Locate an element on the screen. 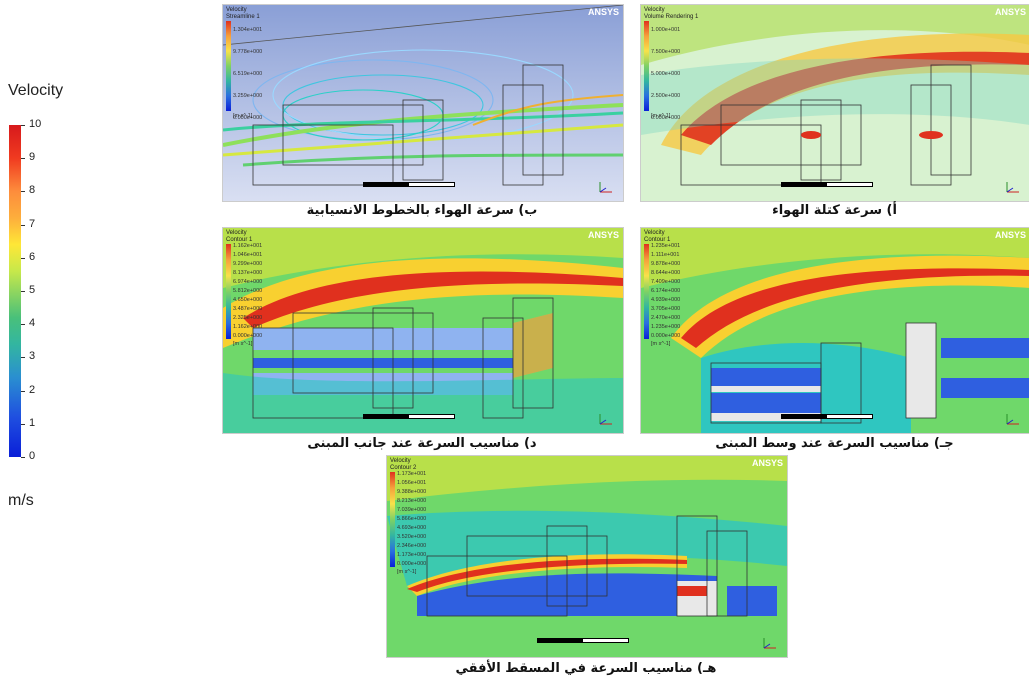  colorbar-label: 1.162e+000 is located at coordinates (248, 327).